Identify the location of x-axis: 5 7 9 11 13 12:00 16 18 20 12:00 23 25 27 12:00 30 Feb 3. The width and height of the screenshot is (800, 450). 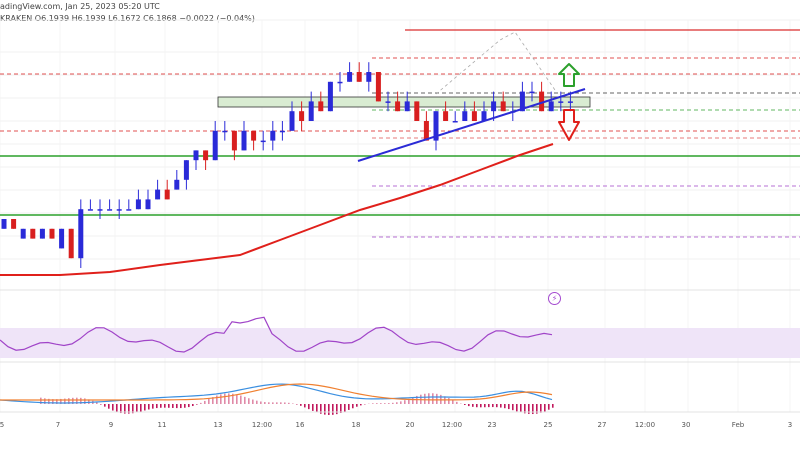
(396, 425).